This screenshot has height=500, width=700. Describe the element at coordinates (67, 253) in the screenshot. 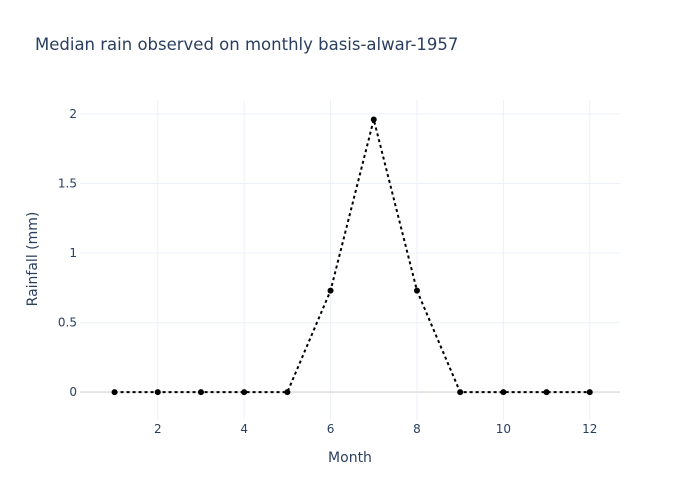

I see `y-axis-ticks: 0 0.5 1 1.5 2` at that location.